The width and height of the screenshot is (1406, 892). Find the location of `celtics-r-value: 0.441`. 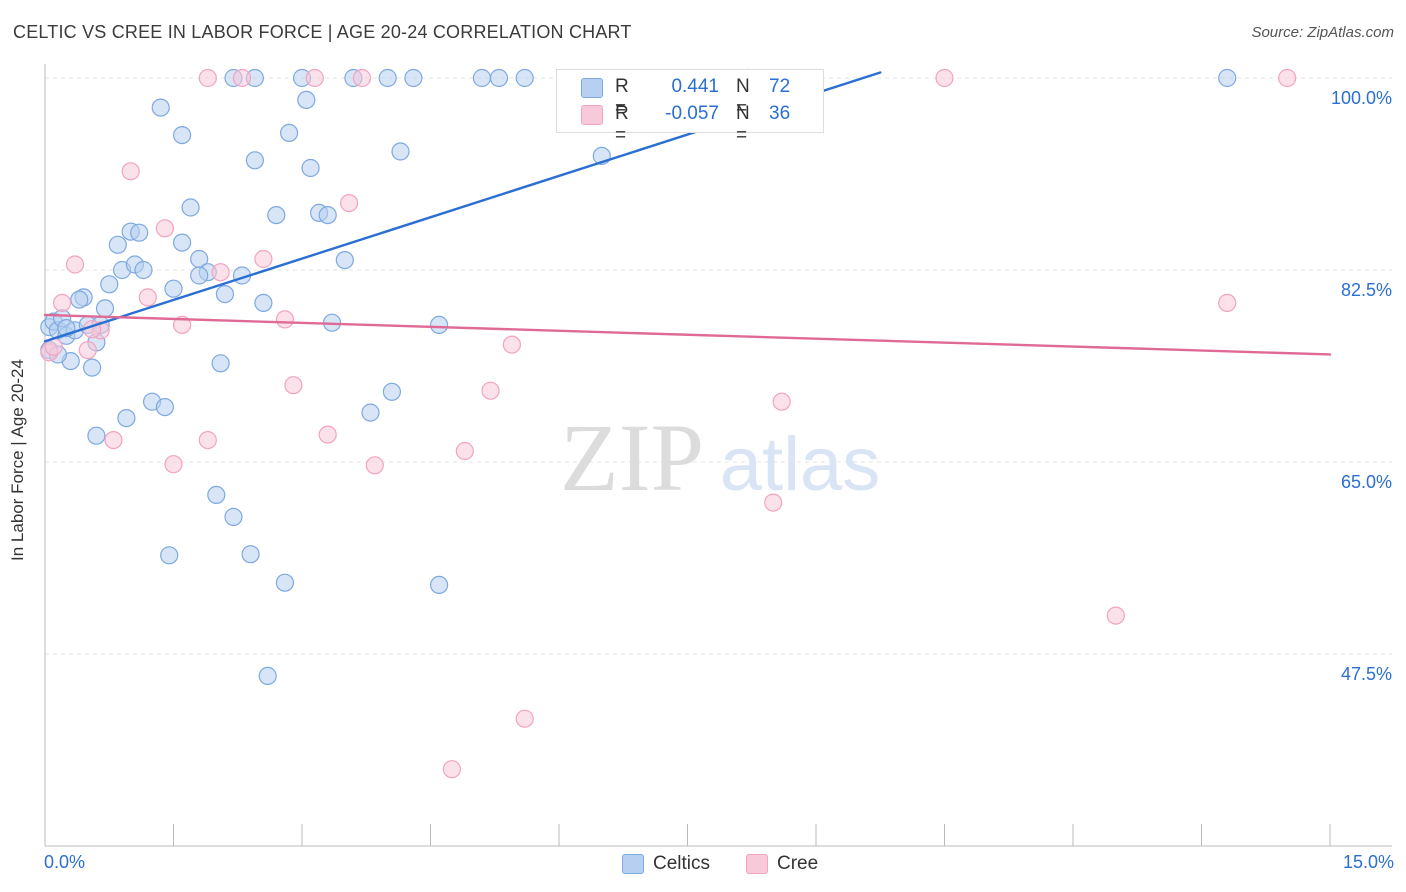

celtics-r-value: 0.441 is located at coordinates (695, 86).